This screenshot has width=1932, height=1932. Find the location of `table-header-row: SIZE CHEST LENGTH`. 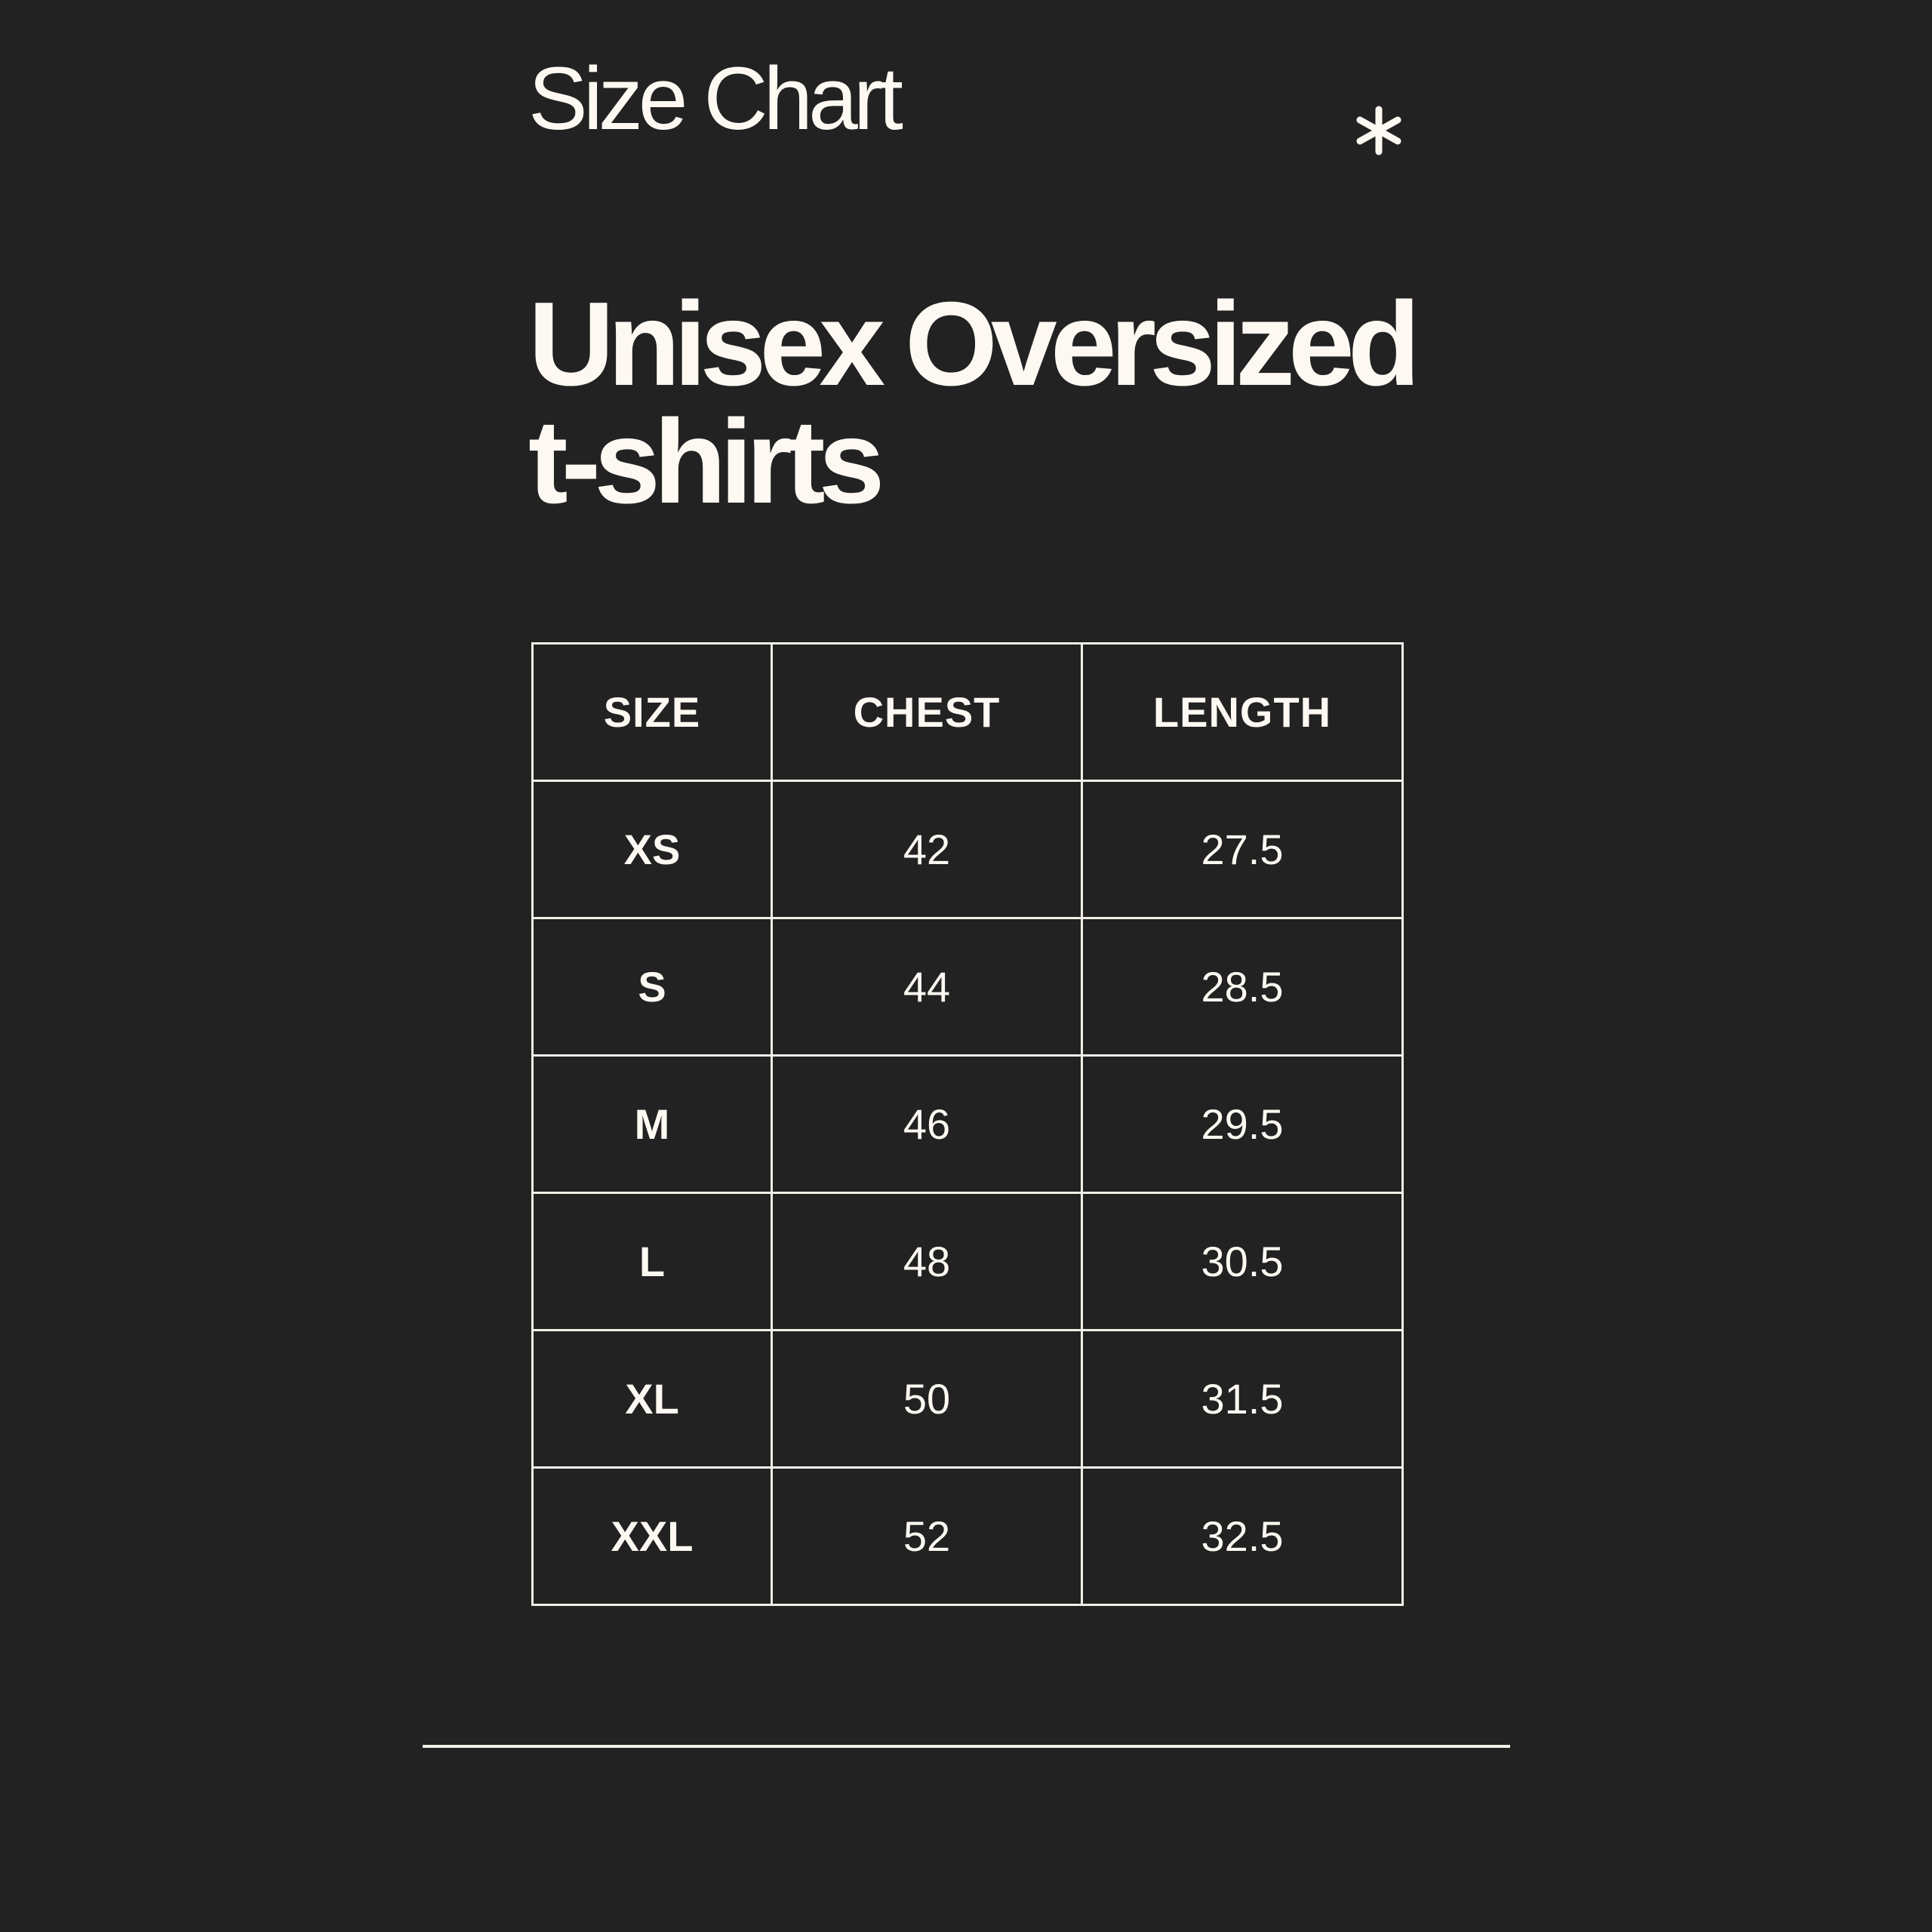

table-header-row: SIZE CHEST LENGTH is located at coordinates (967, 712).